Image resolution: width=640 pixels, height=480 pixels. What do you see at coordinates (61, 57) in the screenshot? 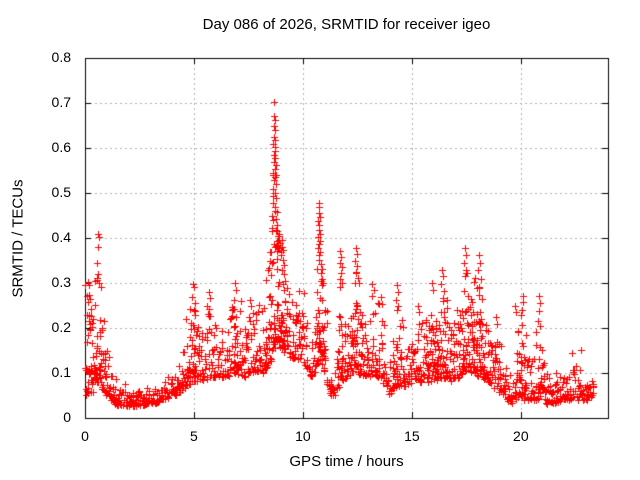
I see `y-tick-label: 0.8` at bounding box center [61, 57].